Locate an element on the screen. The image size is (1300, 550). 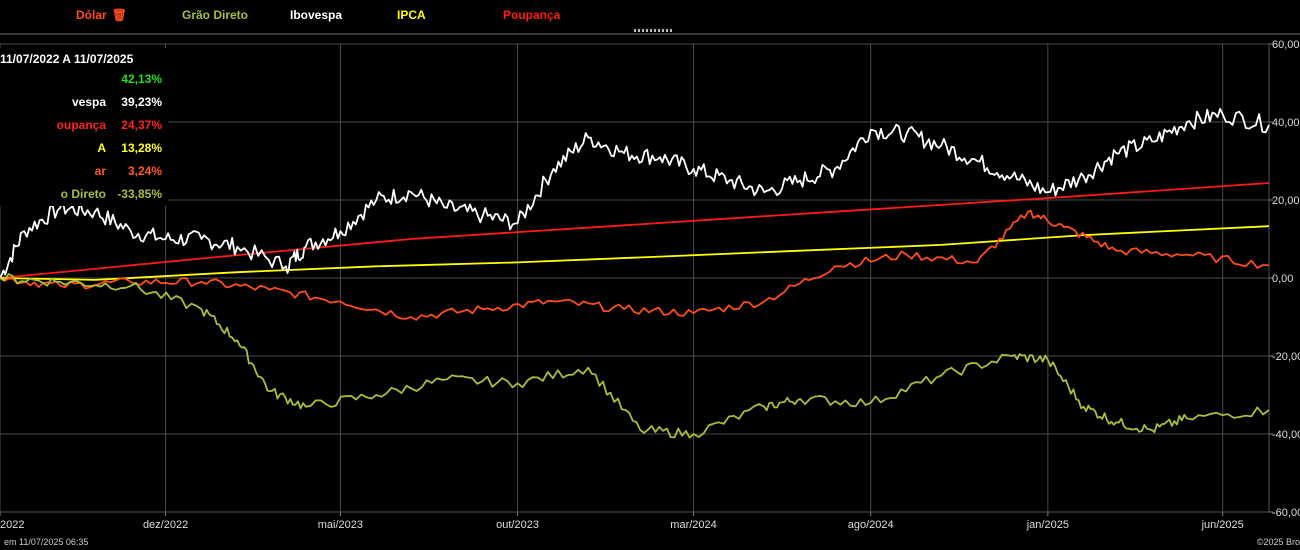
summary-period: 11/07/2022 A 11/07/2025 is located at coordinates (67, 59).